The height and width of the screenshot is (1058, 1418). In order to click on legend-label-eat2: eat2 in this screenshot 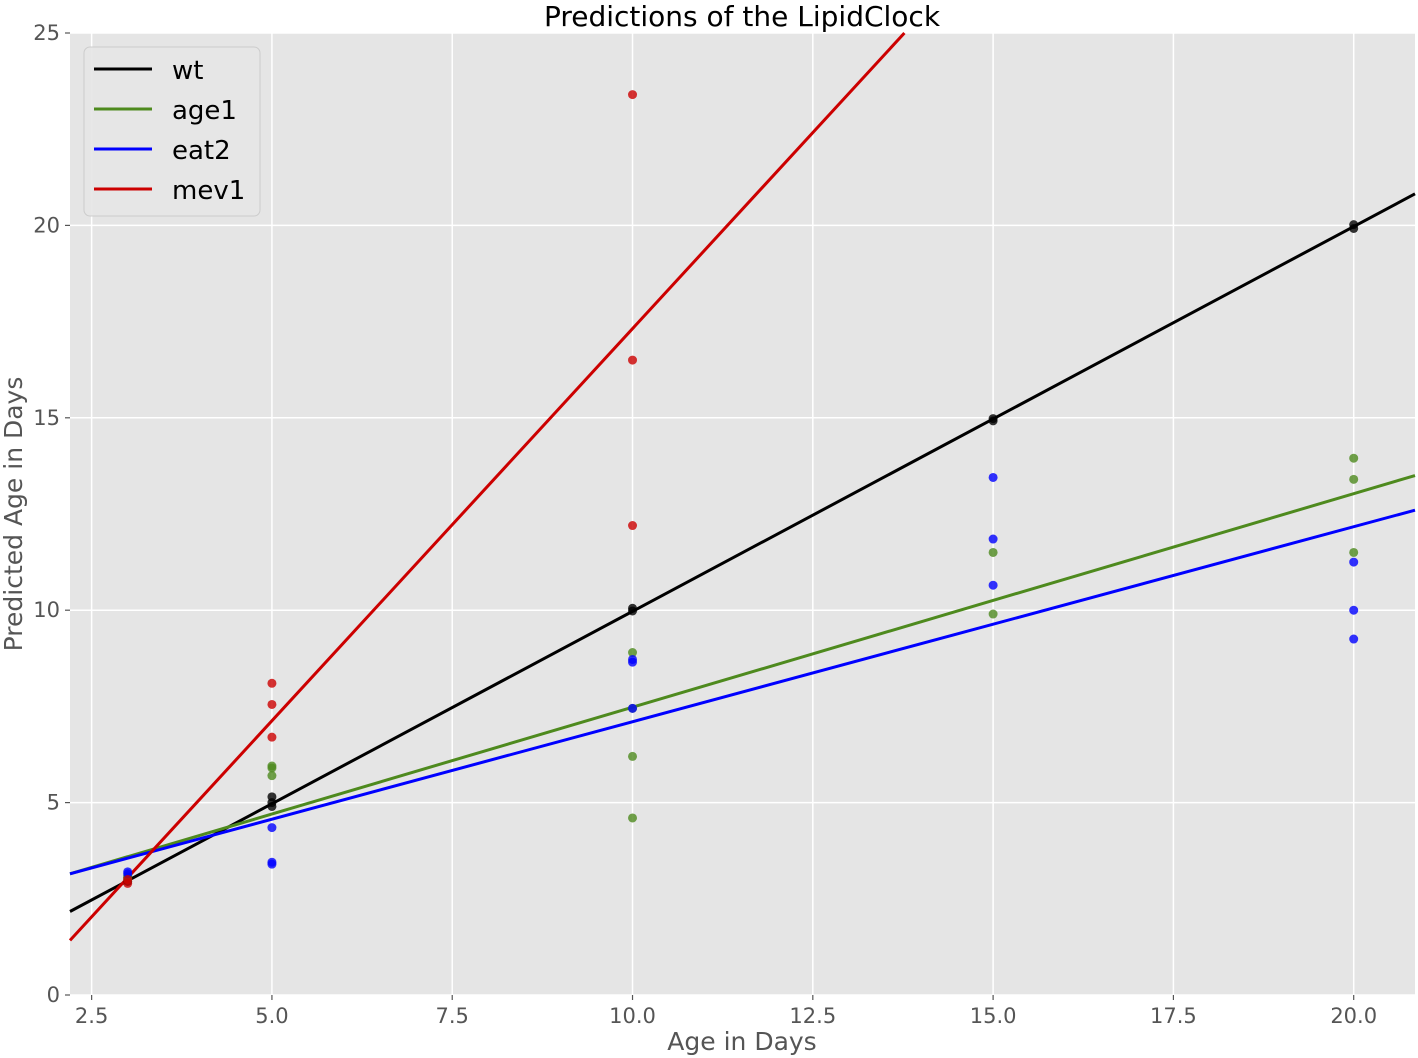, I will do `click(201, 151)`.